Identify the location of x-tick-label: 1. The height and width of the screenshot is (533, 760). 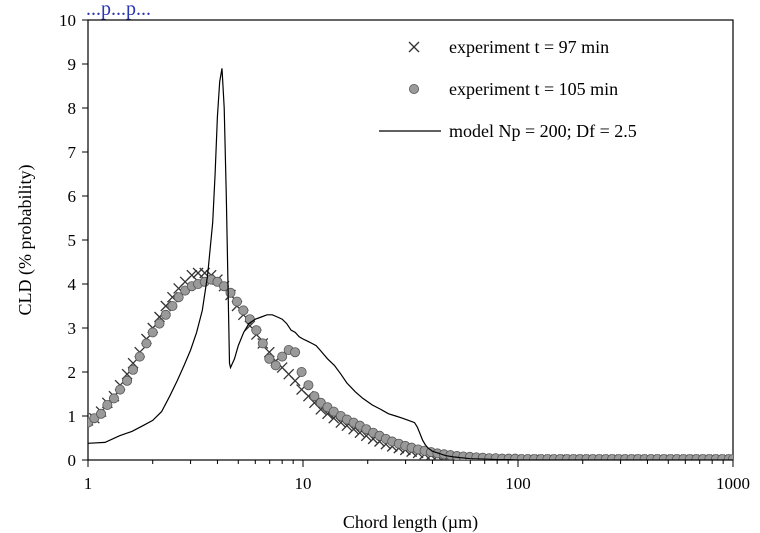
(88, 483).